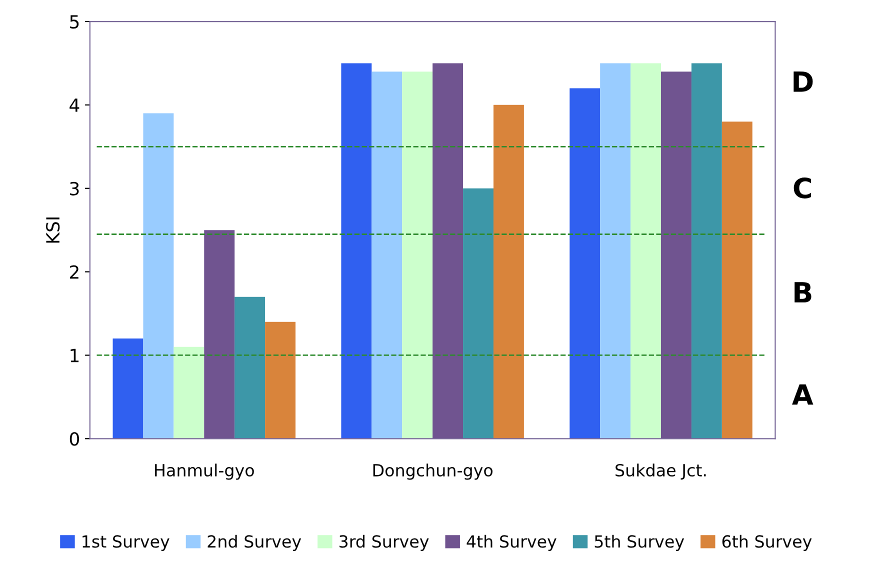 This screenshot has height=566, width=873. Describe the element at coordinates (74, 355) in the screenshot. I see `y-tick-label: 1` at that location.